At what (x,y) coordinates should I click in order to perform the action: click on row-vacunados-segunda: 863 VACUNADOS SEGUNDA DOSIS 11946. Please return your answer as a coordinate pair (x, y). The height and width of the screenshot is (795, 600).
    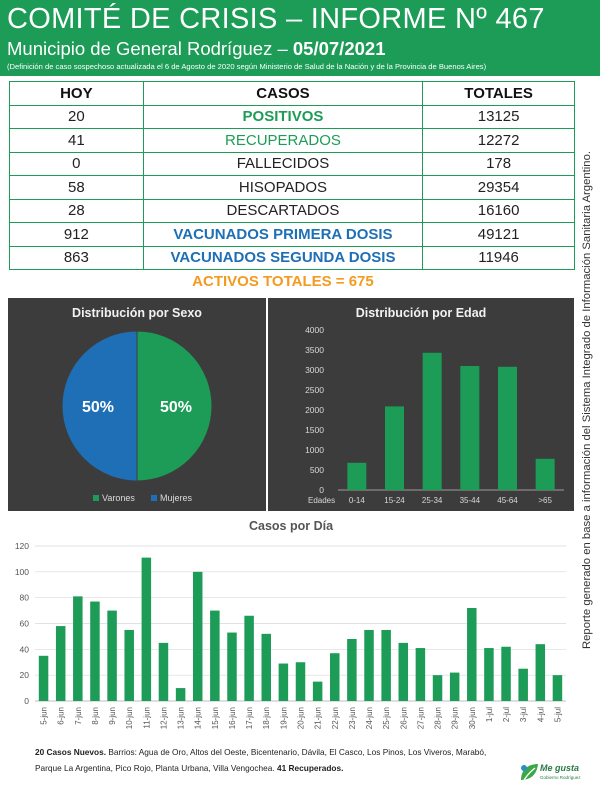
    Looking at the image, I should click on (292, 257).